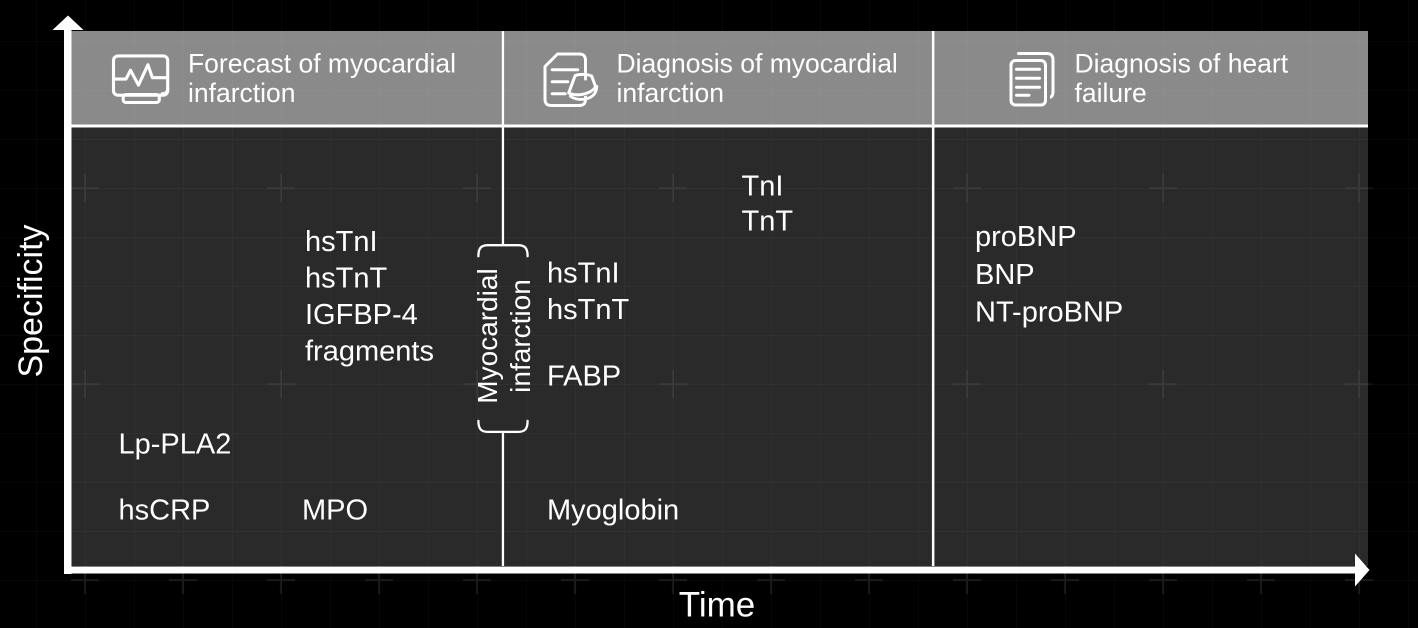 This screenshot has height=628, width=1418. I want to click on svg-text: IGFBP-4, so click(361, 315).